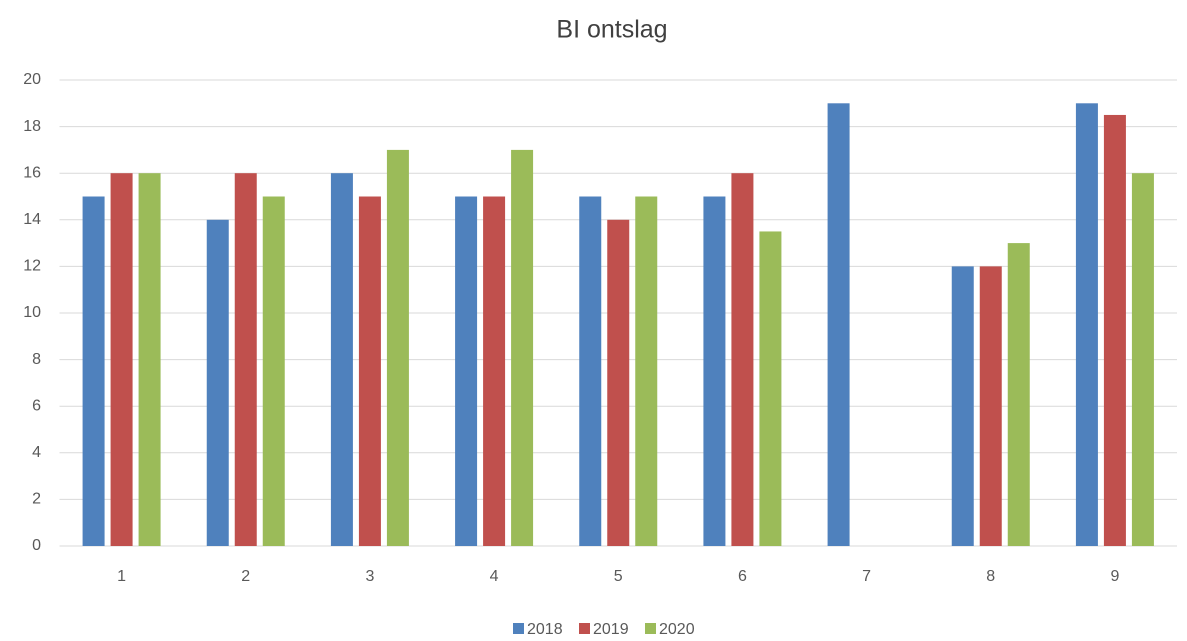 The height and width of the screenshot is (641, 1187). I want to click on x-tick-label: 8, so click(990, 576).